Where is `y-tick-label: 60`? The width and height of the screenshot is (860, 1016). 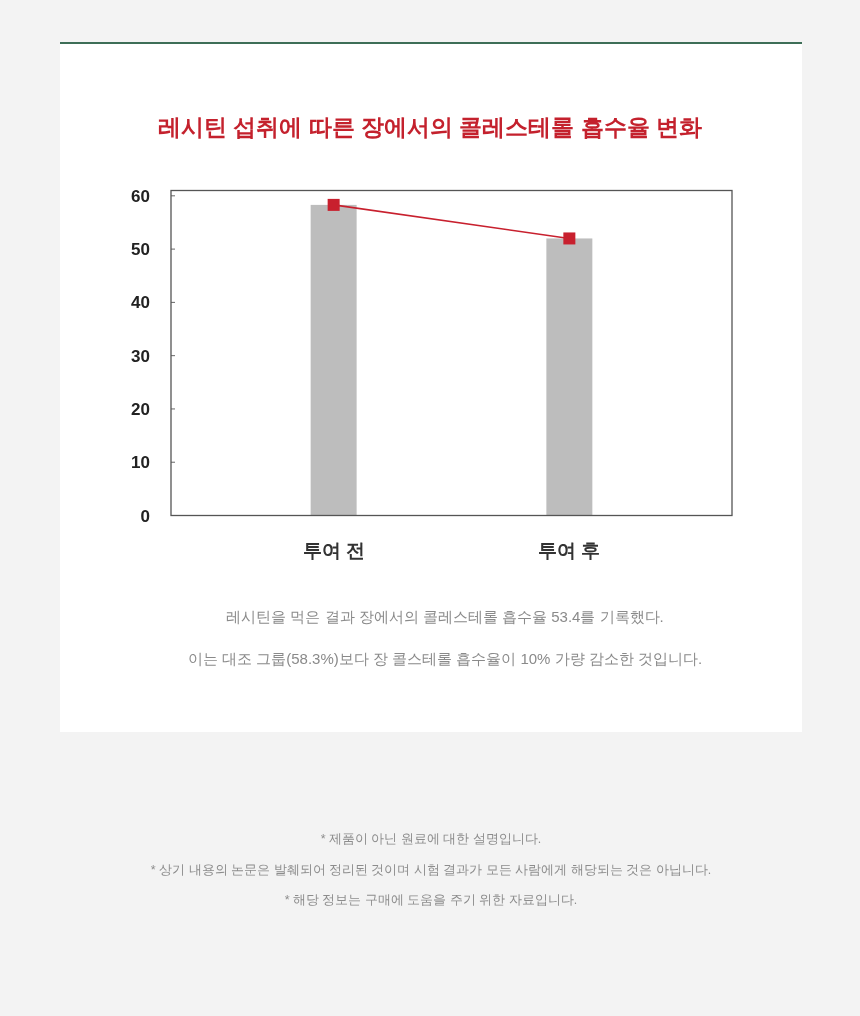
y-tick-label: 60 is located at coordinates (140, 196).